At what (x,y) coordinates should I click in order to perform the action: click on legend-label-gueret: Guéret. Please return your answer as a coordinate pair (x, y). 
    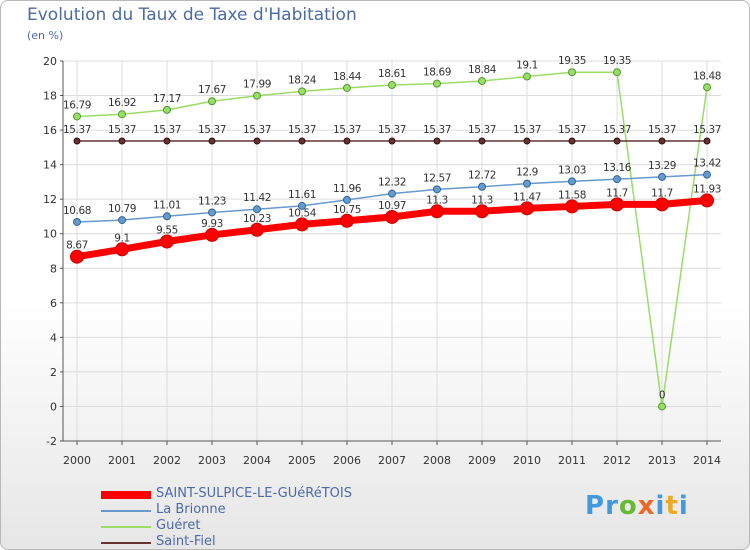
    Looking at the image, I should click on (178, 525).